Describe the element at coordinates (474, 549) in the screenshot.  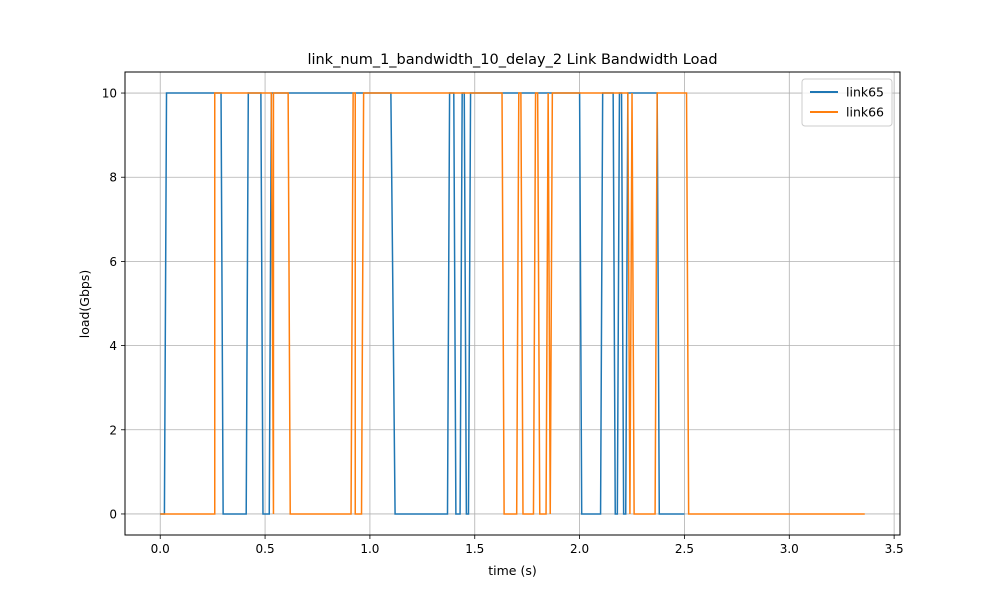
I see `x-tick-label: 1.5` at that location.